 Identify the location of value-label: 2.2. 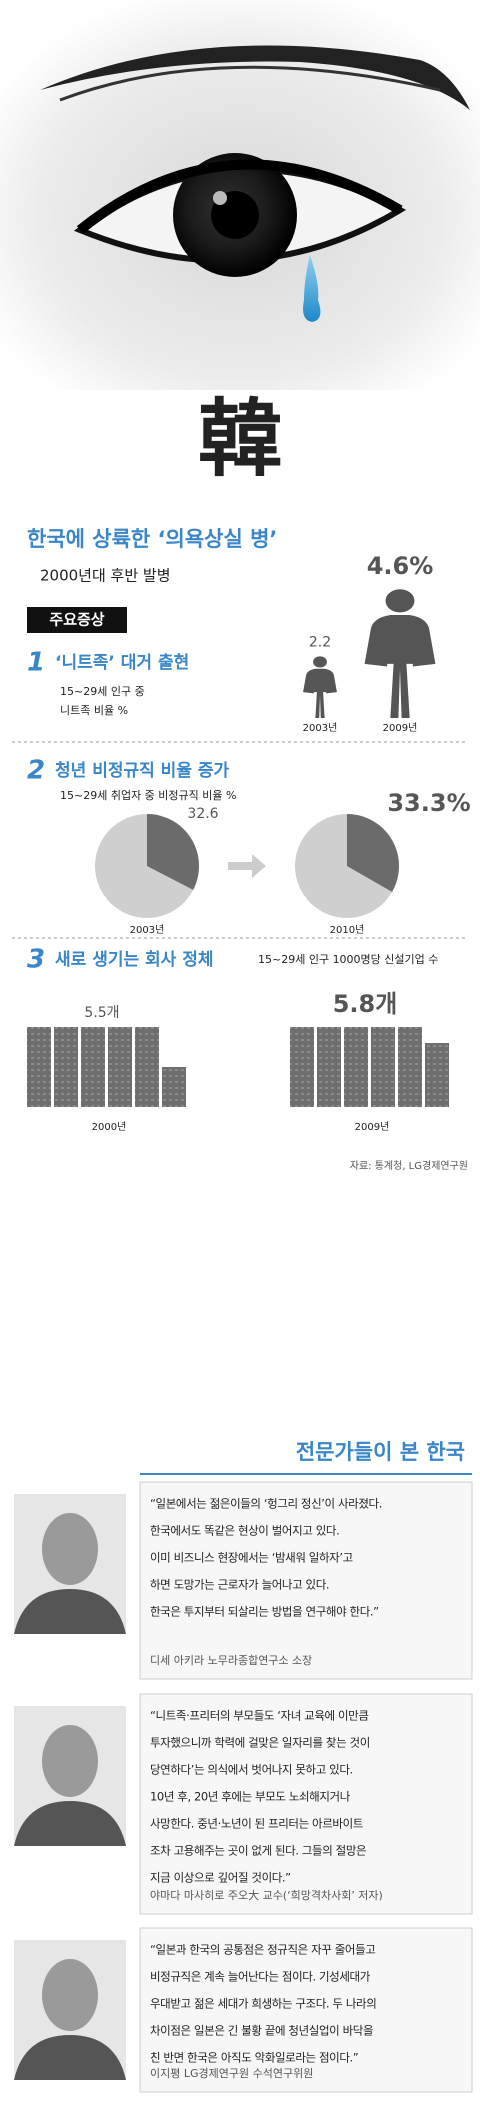
(320, 642).